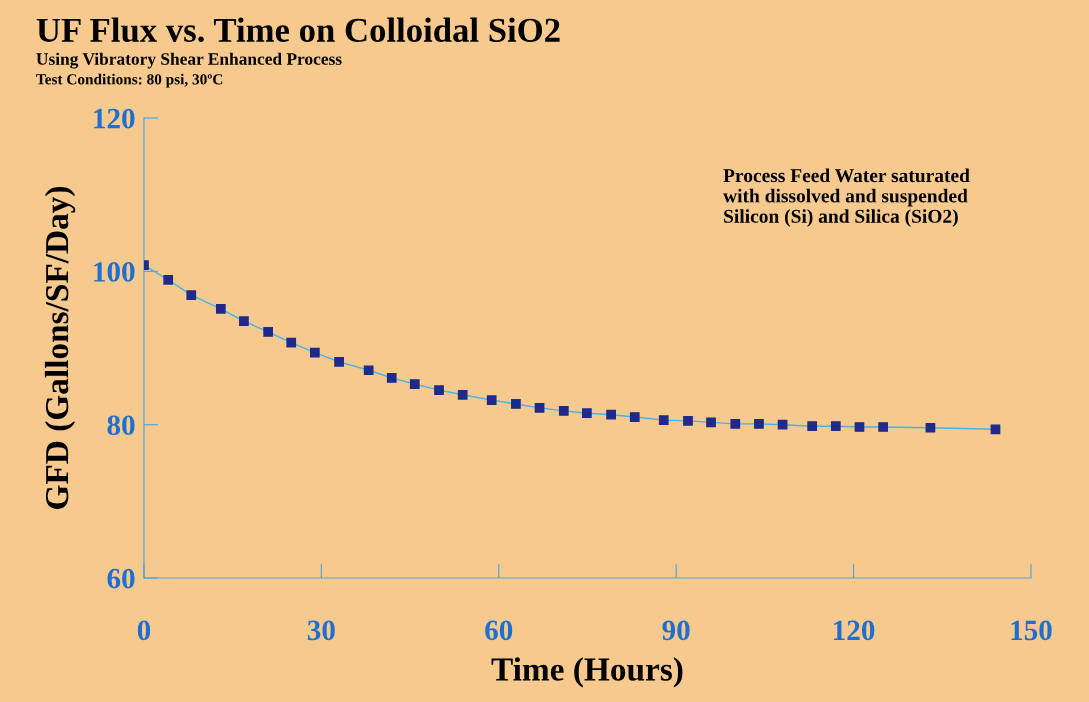  What do you see at coordinates (846, 197) in the screenshot?
I see `annotation: Process Feed Water saturated with dissolved and suspended Silicon (Si) and Silica (SiO2)` at bounding box center [846, 197].